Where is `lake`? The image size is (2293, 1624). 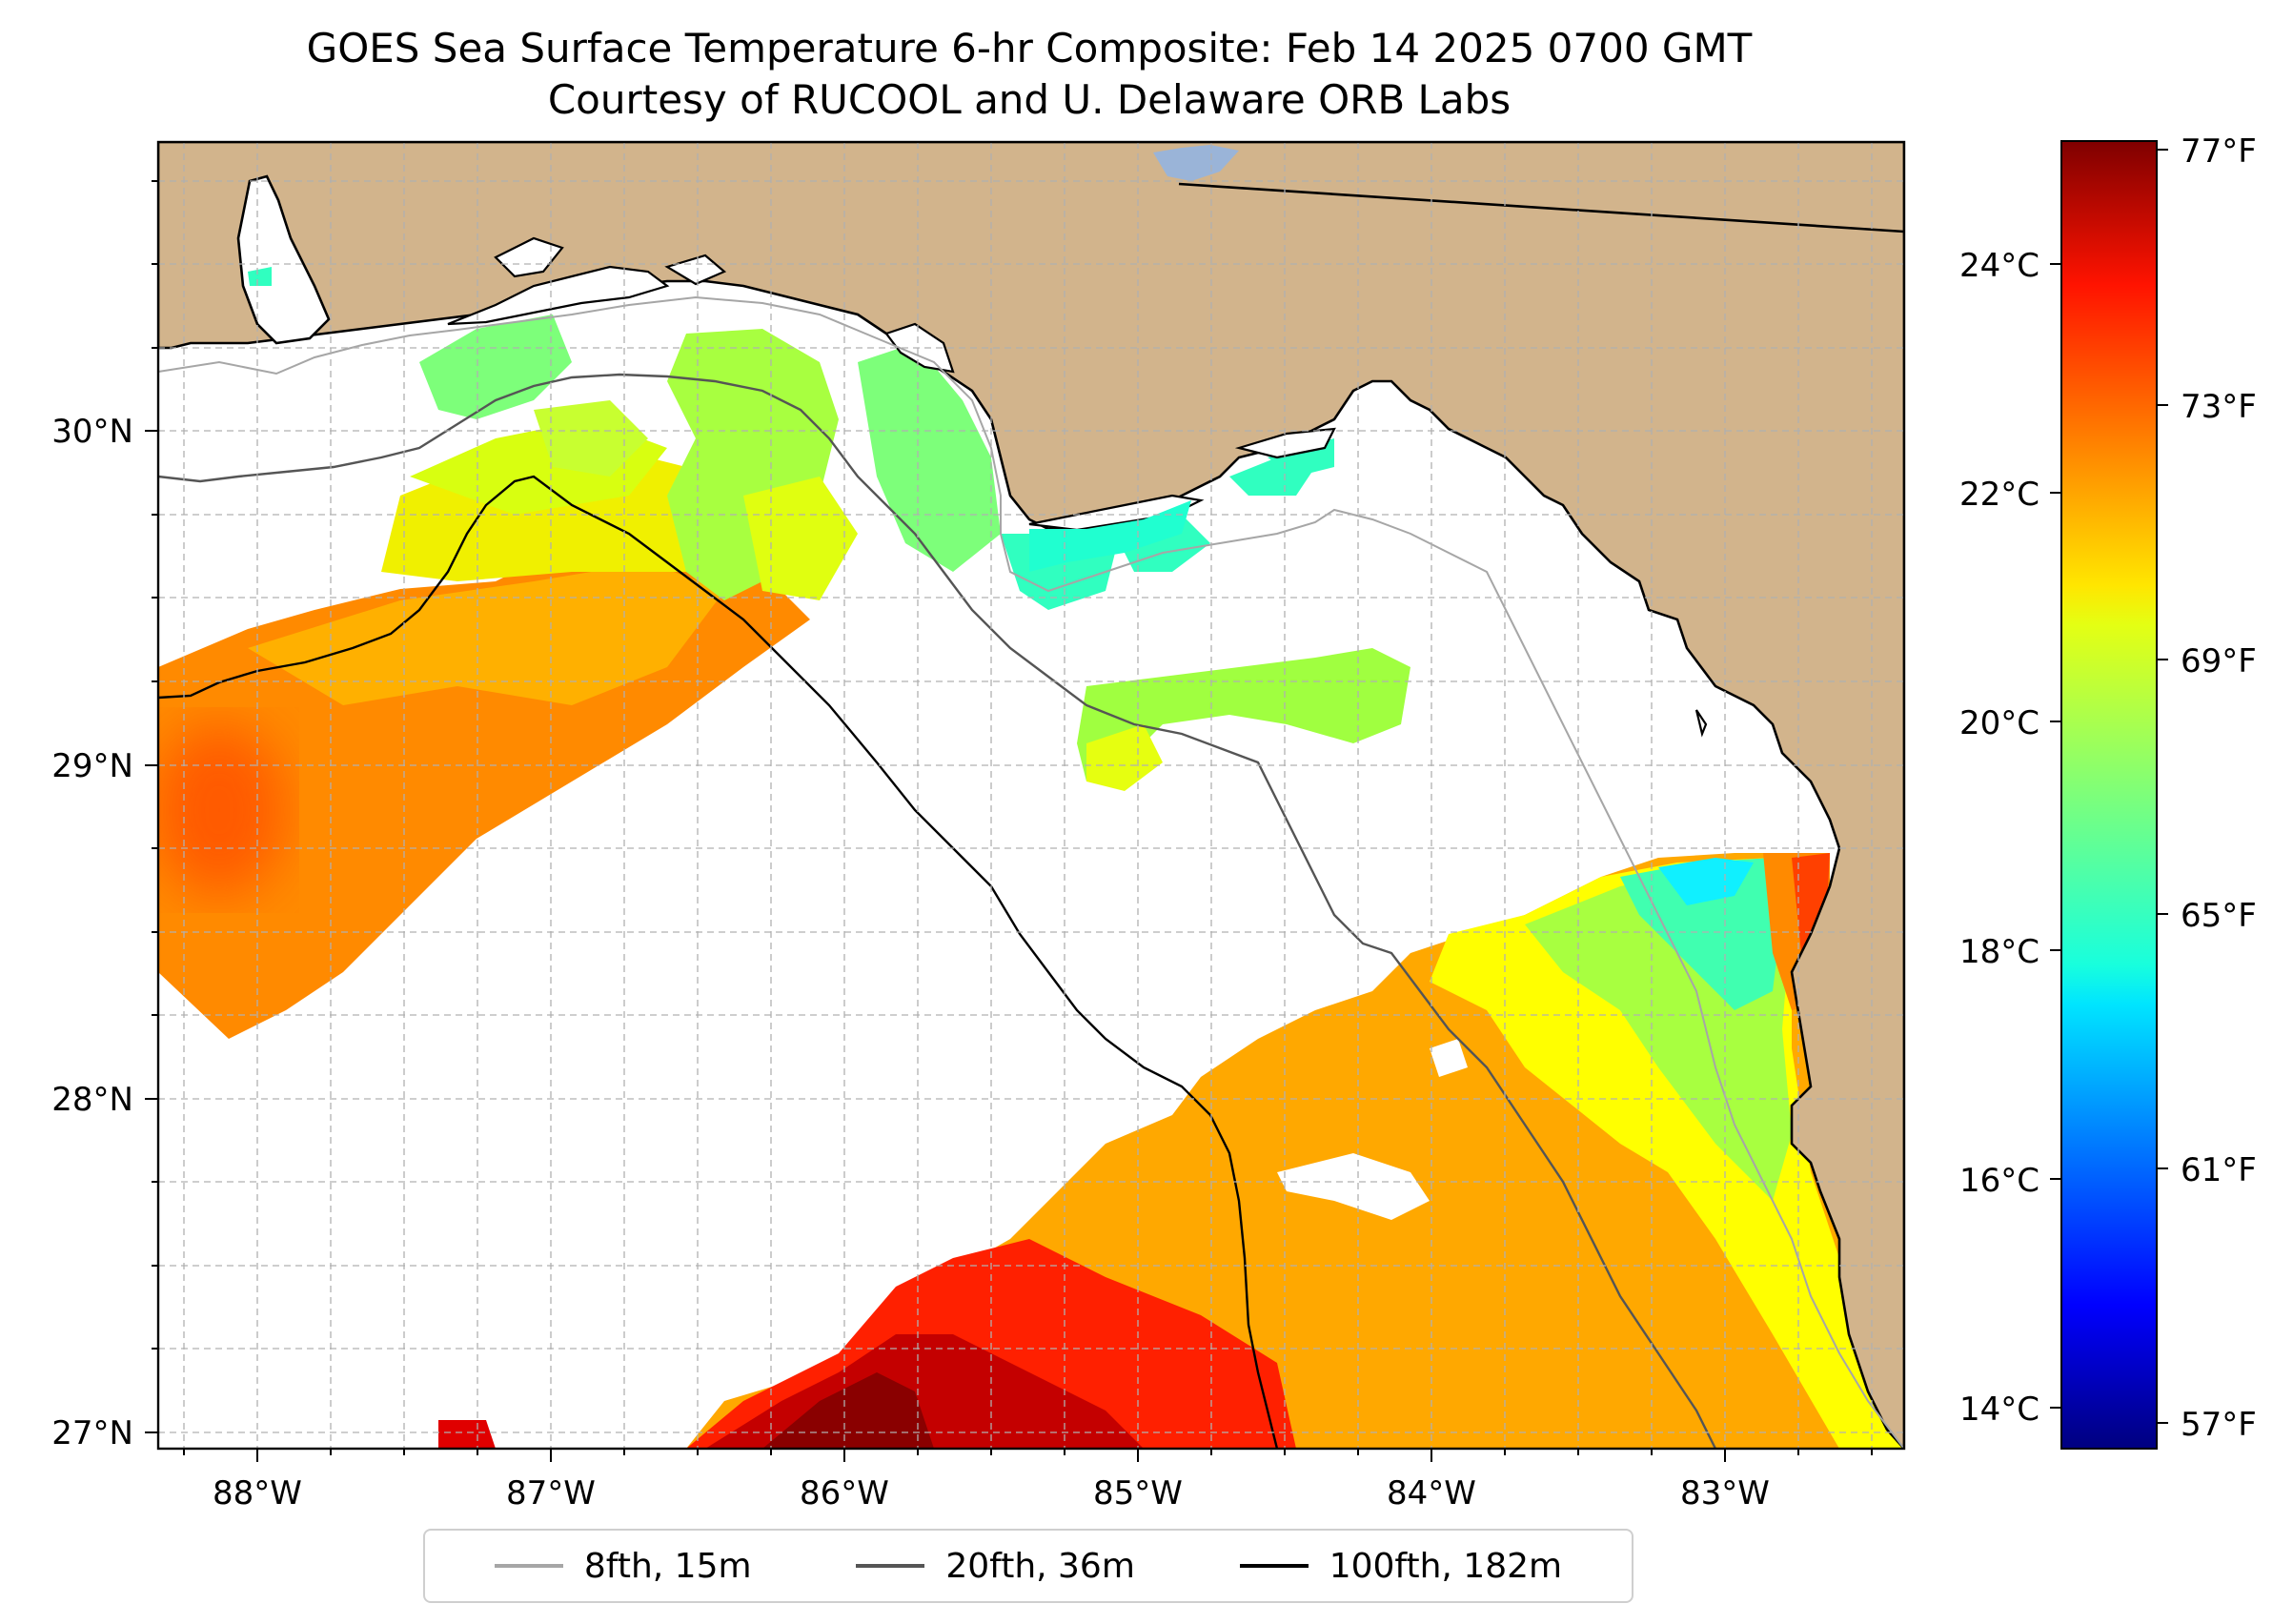
lake is located at coordinates (1196, 163).